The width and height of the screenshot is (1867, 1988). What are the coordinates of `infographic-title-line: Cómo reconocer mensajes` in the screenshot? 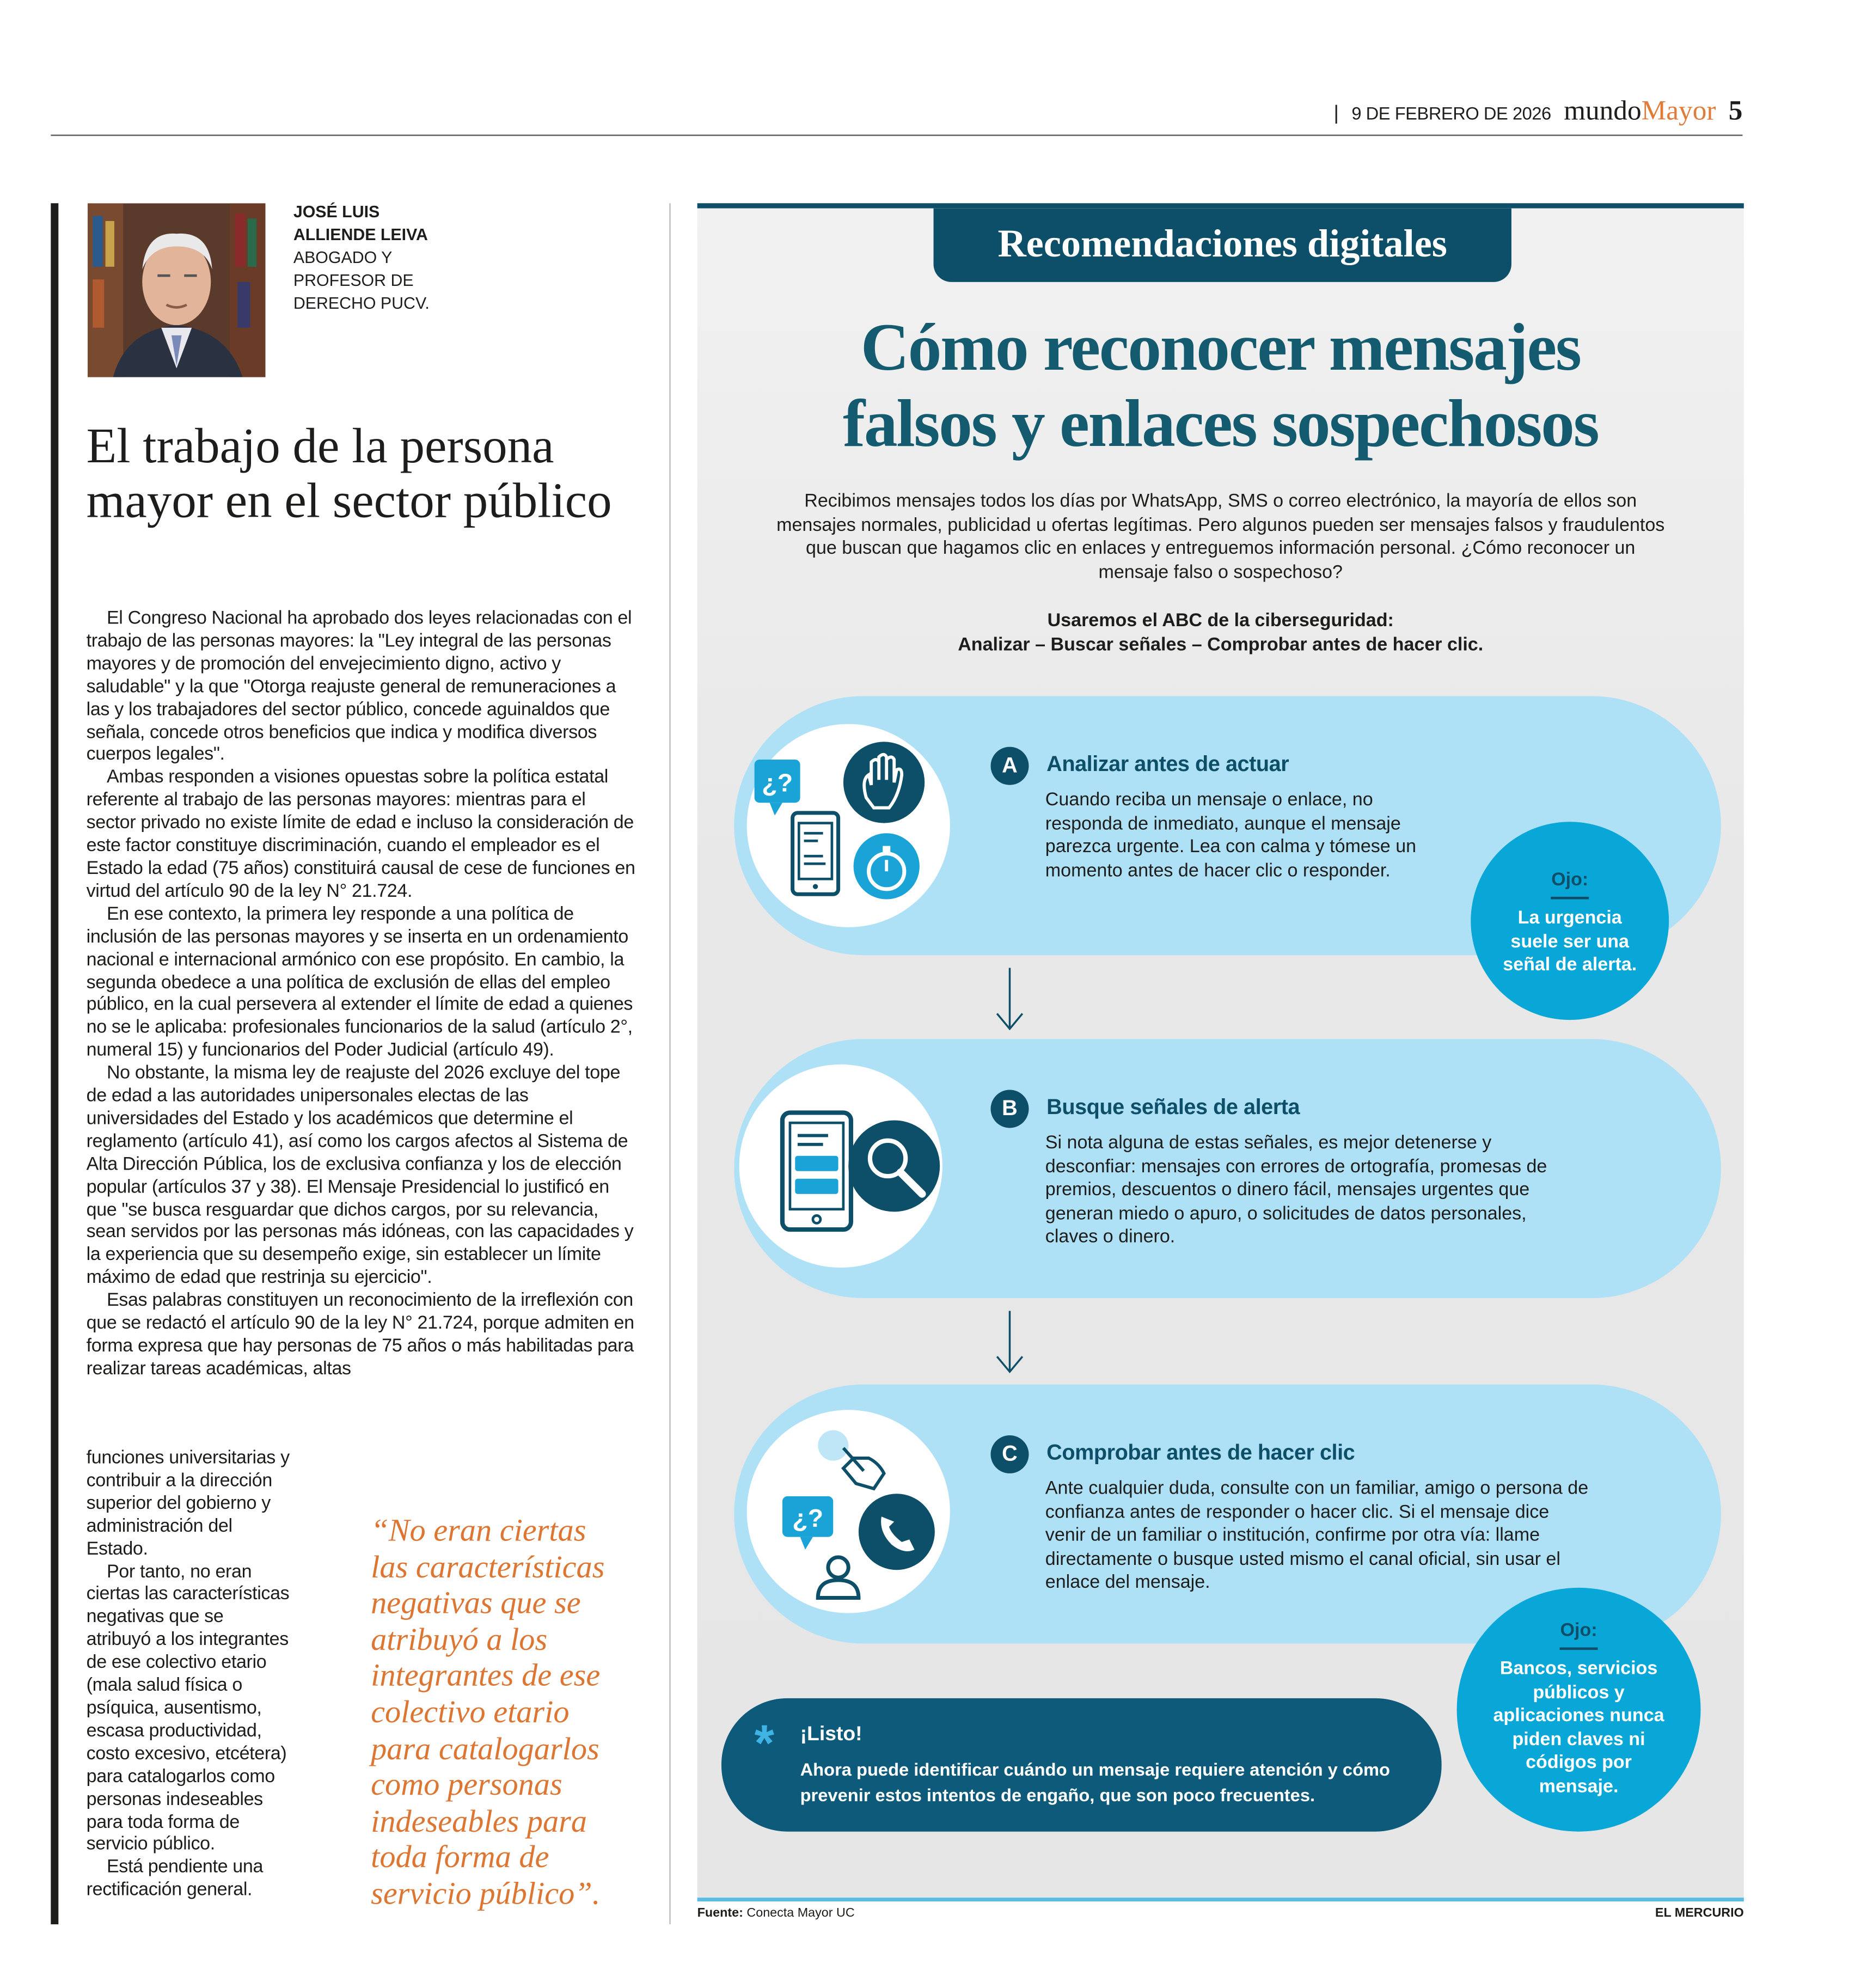 It's located at (1221, 348).